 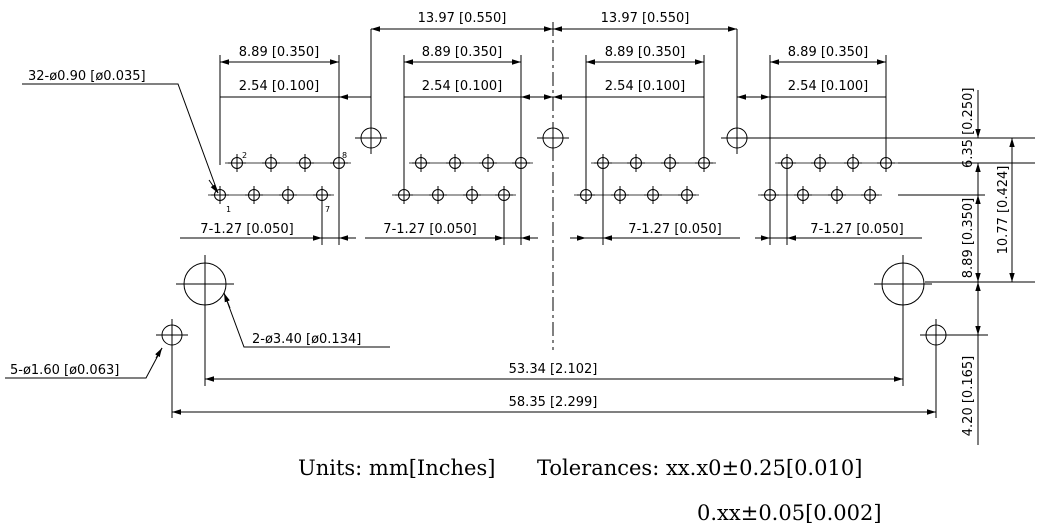 I want to click on dim-top-right-span: 13.97 [0.550], so click(x=645, y=18).